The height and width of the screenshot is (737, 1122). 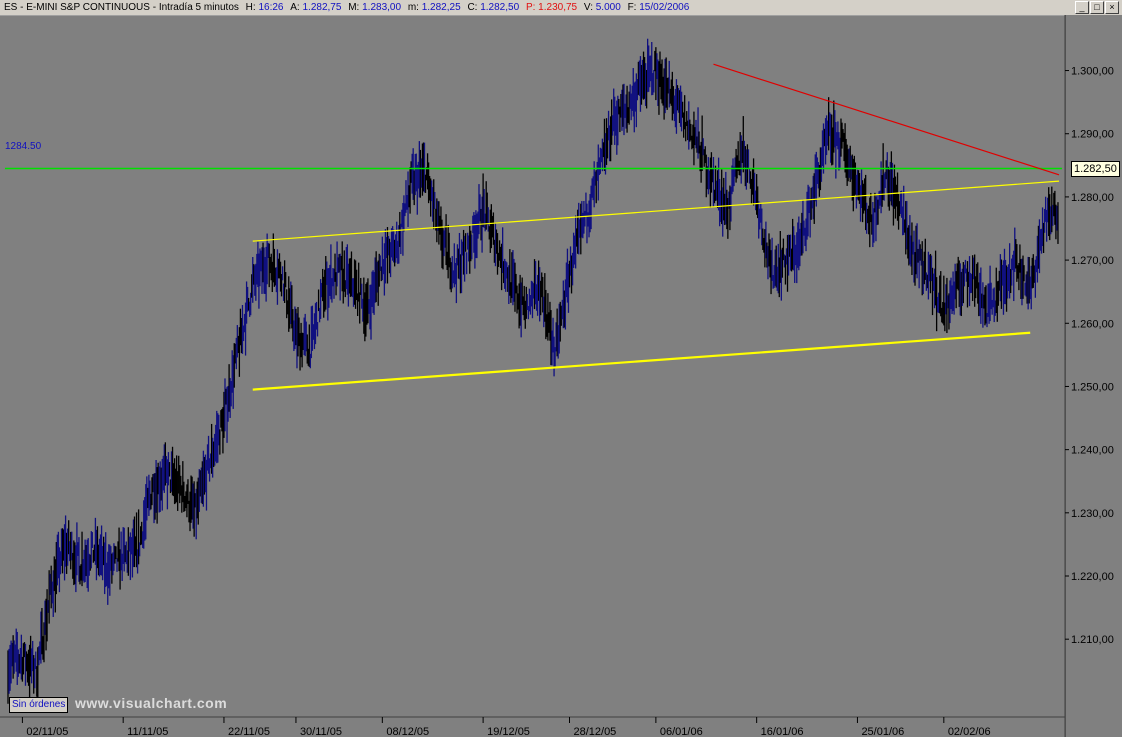 I want to click on x-tick-label: 22/11/05, so click(x=249, y=731).